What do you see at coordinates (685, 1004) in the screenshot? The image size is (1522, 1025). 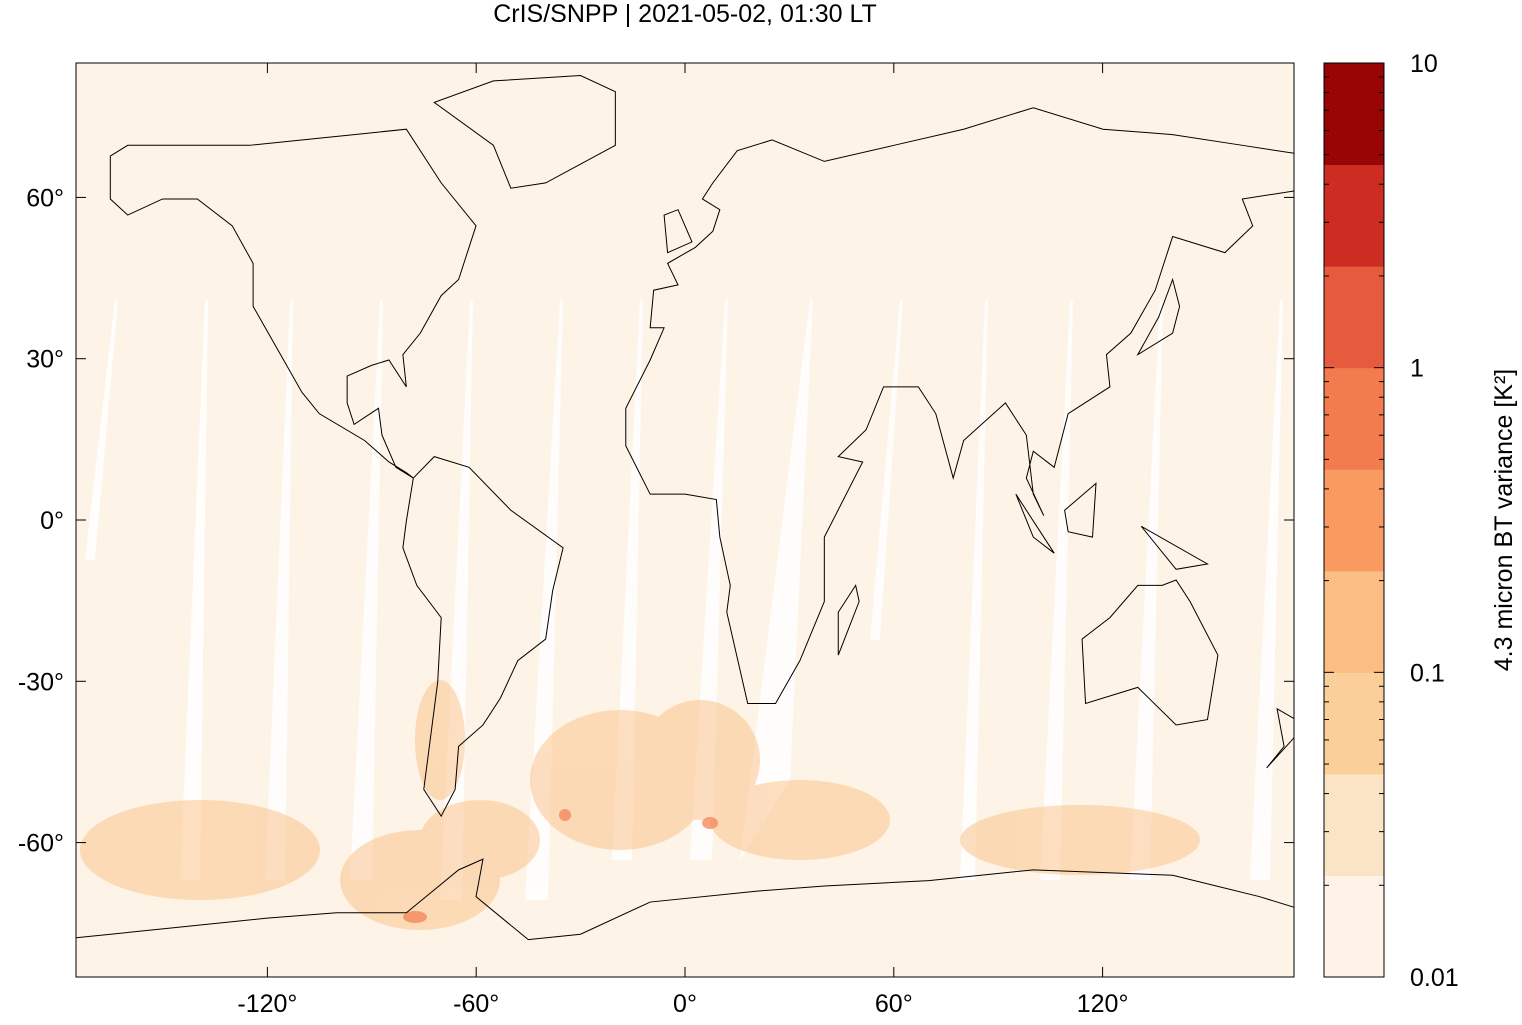 I see `x-tick-label: 0°` at bounding box center [685, 1004].